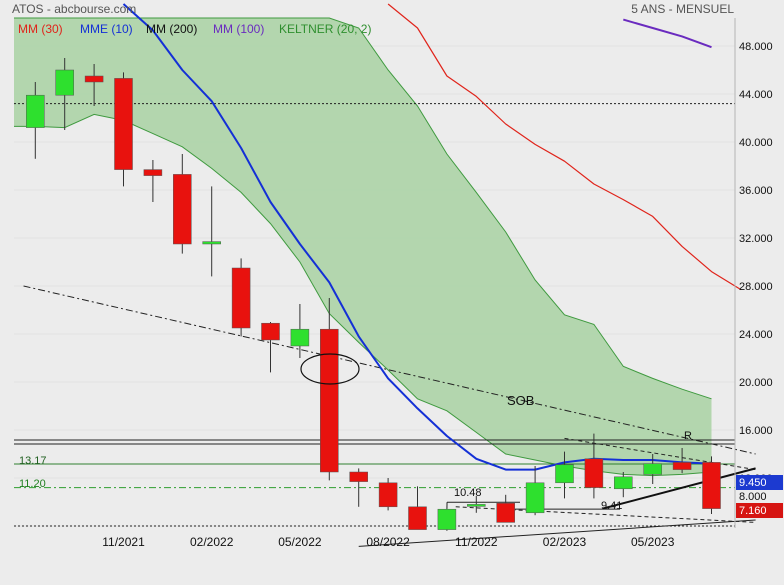 The image size is (784, 585). What do you see at coordinates (74, 9) in the screenshot?
I see `chart-title: ATOS - abcbourse.com` at bounding box center [74, 9].